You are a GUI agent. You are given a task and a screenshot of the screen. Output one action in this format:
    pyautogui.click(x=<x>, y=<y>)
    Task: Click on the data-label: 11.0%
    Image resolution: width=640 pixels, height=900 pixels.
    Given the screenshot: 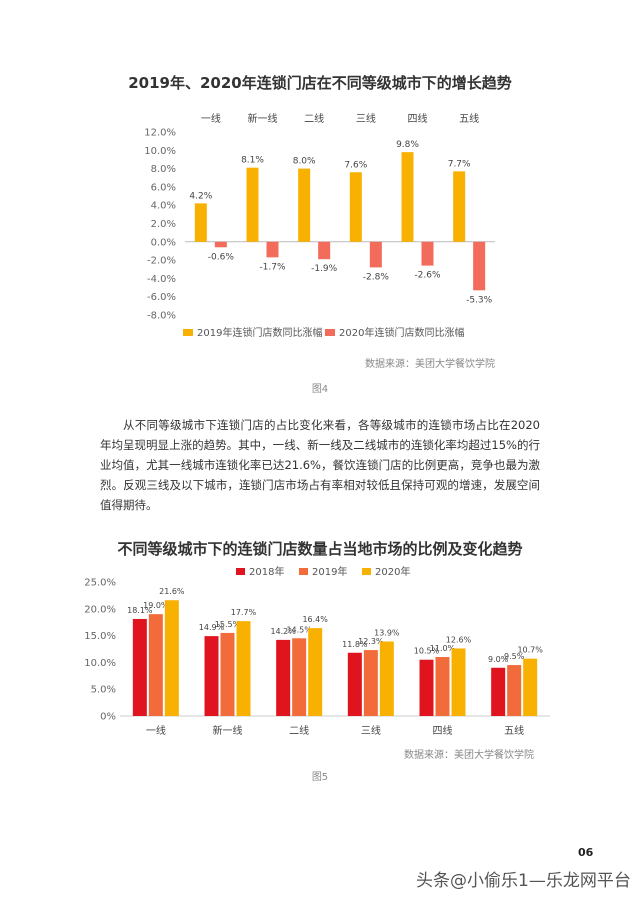 What is the action you would take?
    pyautogui.click(x=443, y=648)
    